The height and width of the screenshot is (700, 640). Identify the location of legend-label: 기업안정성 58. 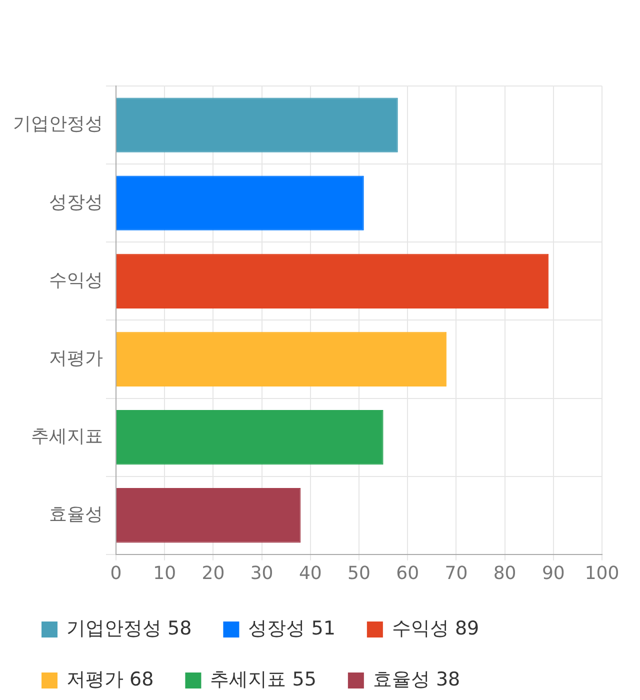
(129, 628).